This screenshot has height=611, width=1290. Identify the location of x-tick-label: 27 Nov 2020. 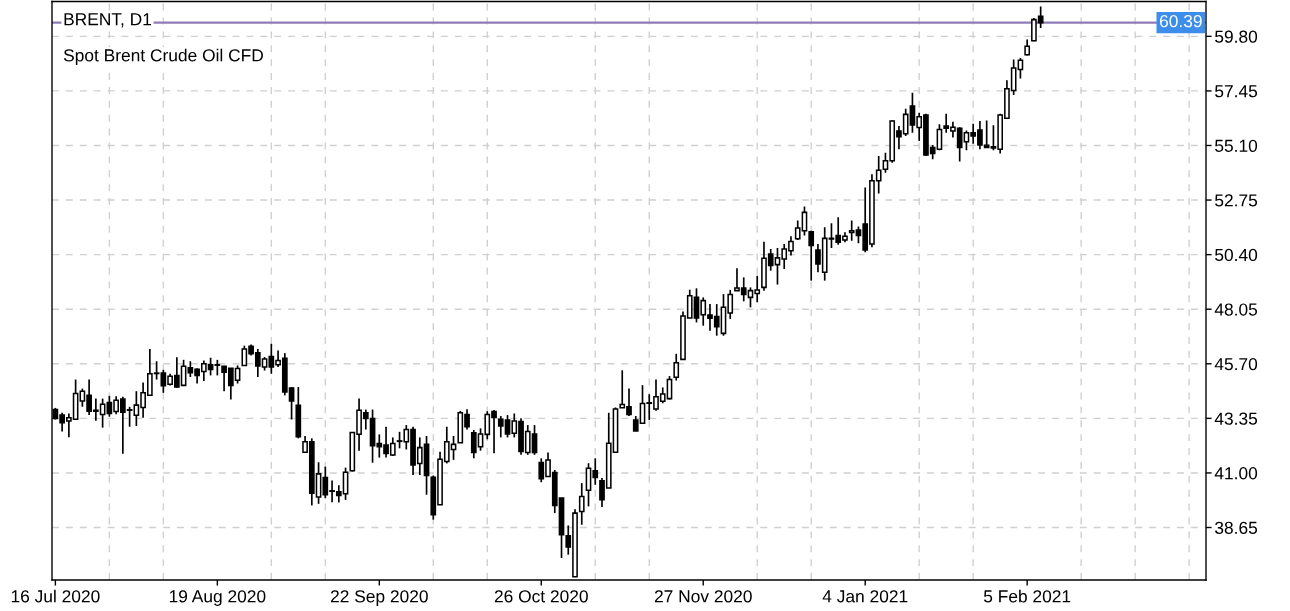
(703, 596).